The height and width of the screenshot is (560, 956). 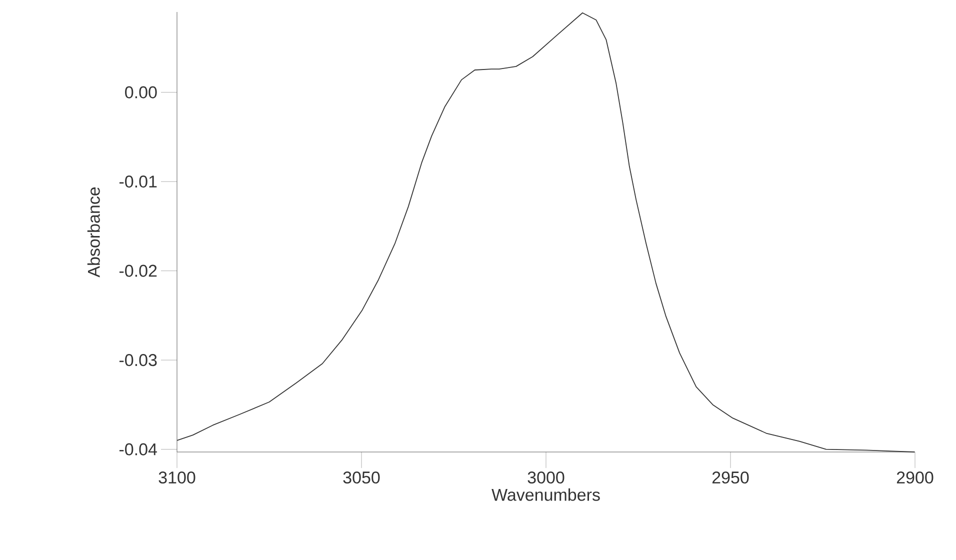 What do you see at coordinates (138, 270) in the screenshot?
I see `y-tick-label: -0.02` at bounding box center [138, 270].